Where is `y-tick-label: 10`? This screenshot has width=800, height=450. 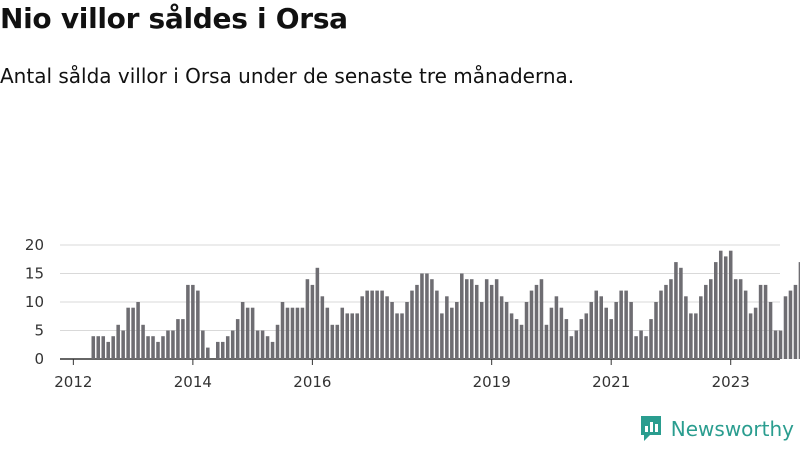
y-tick-label: 10 is located at coordinates (34, 302).